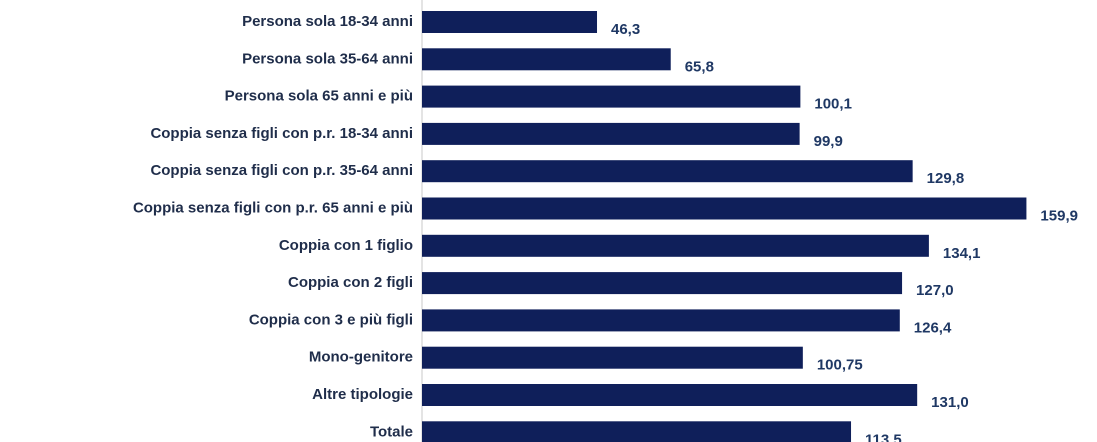 This screenshot has height=442, width=1097. Describe the element at coordinates (840, 365) in the screenshot. I see `value-label: 100,75` at that location.